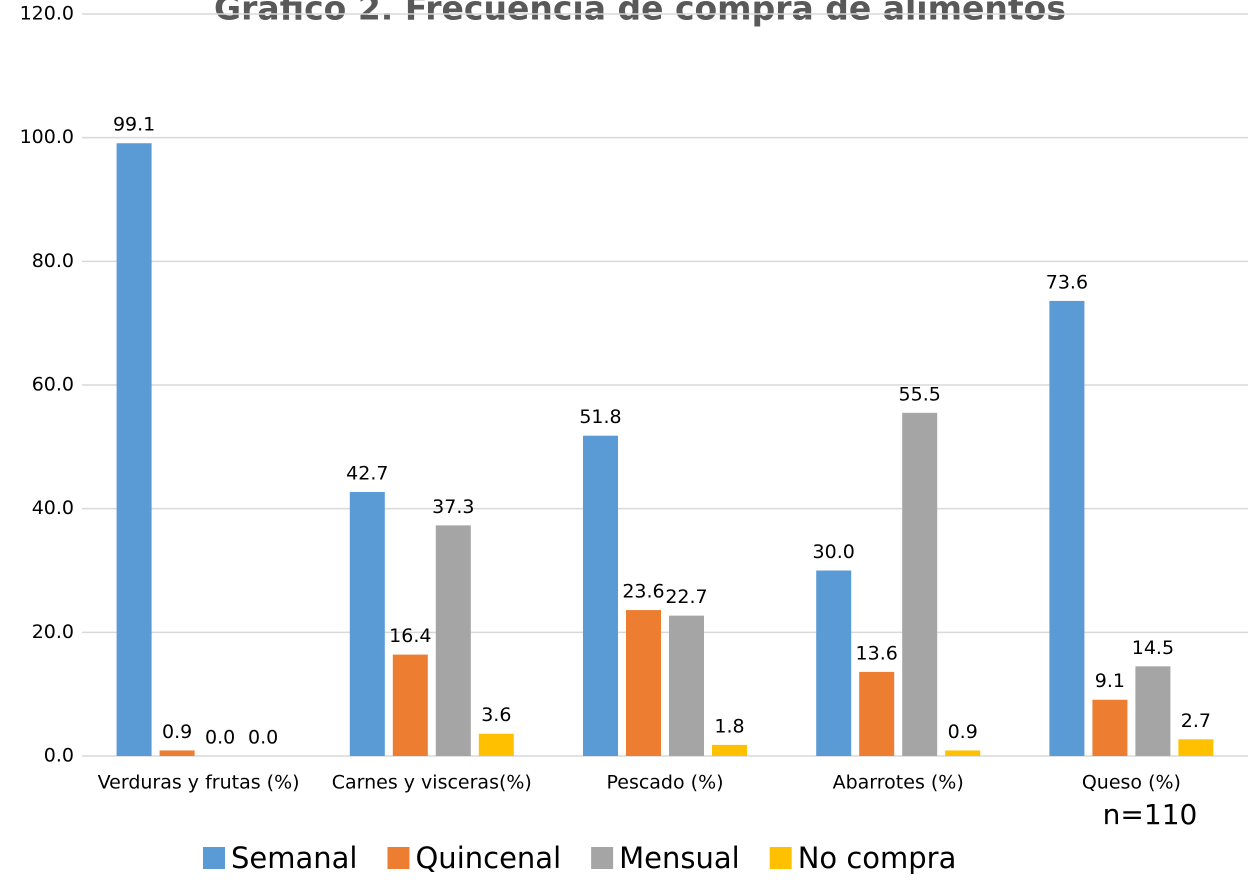 This screenshot has width=1248, height=886. I want to click on data-label: 14.5, so click(1153, 648).